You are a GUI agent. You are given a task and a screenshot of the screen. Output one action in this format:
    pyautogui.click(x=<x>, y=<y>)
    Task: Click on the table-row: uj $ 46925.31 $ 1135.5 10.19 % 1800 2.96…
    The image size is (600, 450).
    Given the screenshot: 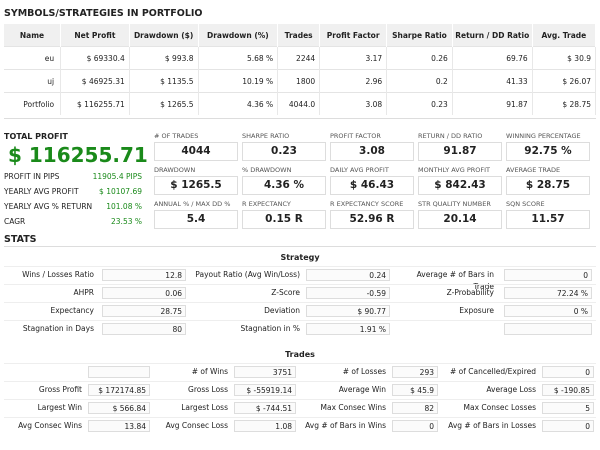 What is the action you would take?
    pyautogui.click(x=300, y=81)
    